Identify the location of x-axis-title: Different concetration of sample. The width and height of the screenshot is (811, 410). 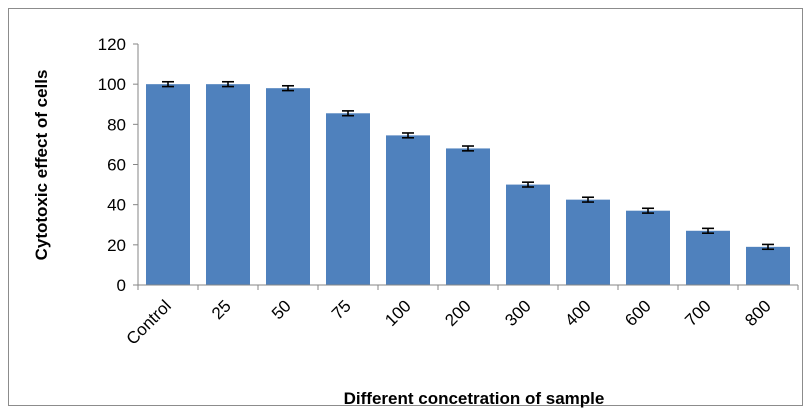
(474, 398).